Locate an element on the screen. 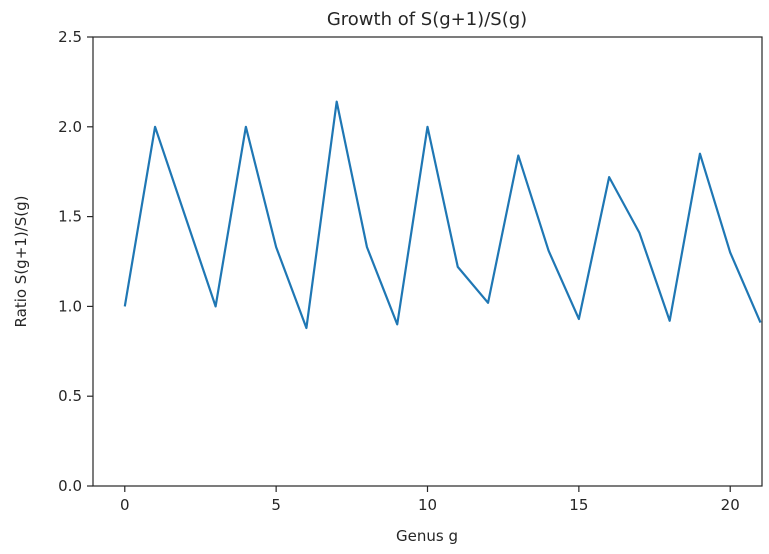 The height and width of the screenshot is (554, 769). x-tick-label: 5 is located at coordinates (276, 505).